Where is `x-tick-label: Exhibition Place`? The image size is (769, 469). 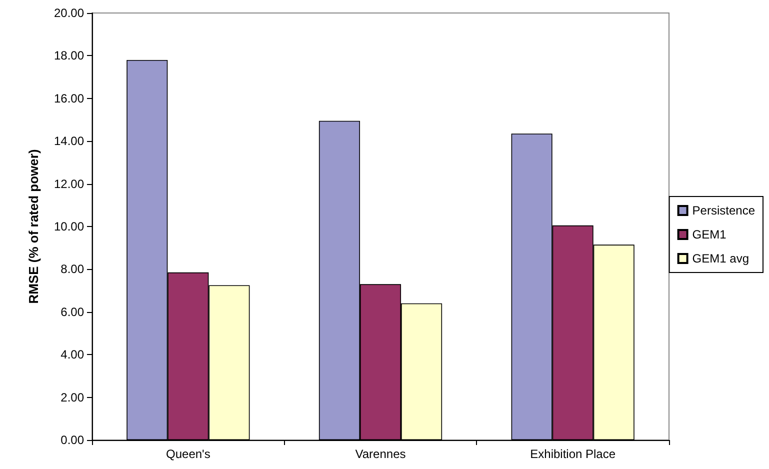 x-tick-label: Exhibition Place is located at coordinates (573, 454).